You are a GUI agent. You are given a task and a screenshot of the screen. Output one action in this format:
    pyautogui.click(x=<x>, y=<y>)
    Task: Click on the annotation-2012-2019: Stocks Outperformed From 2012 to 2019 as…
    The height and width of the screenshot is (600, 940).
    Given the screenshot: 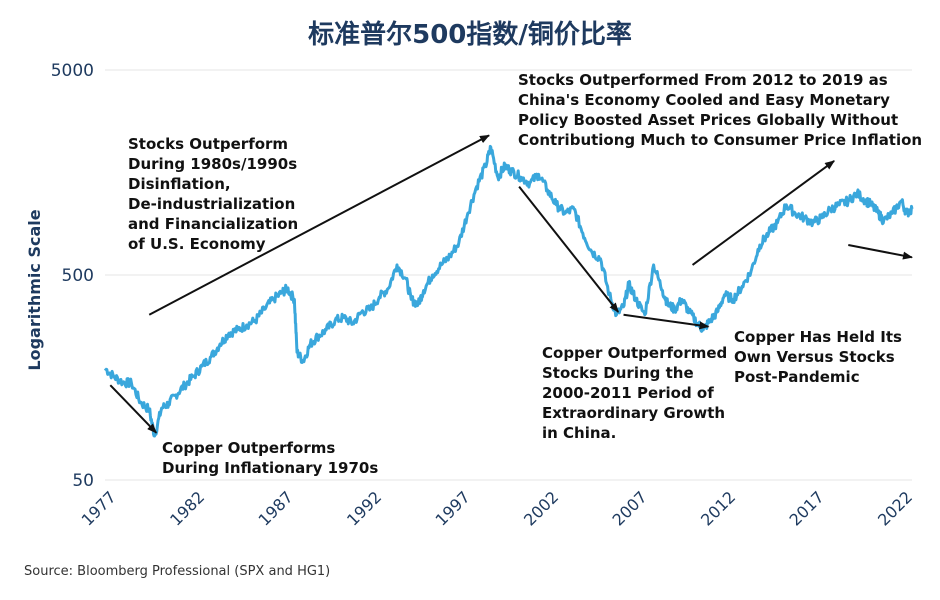 What is the action you would take?
    pyautogui.click(x=720, y=110)
    